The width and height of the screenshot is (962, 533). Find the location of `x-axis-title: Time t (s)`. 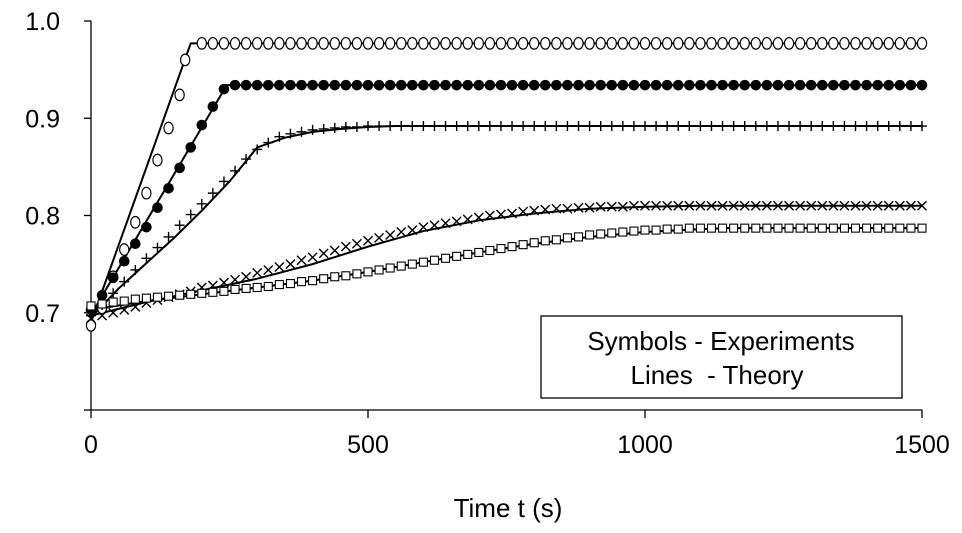

x-axis-title: Time t (s) is located at coordinates (508, 508).